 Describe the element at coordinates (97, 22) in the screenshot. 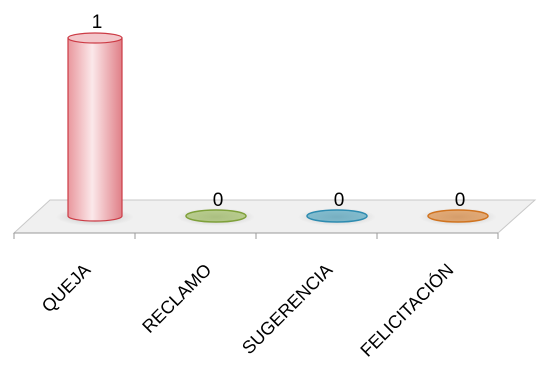

I see `data-label: 1` at that location.